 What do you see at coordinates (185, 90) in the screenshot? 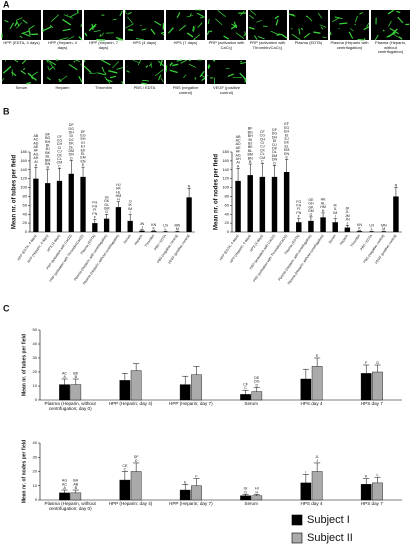
I see `image-caption: PBS (negative control)` at bounding box center [185, 90].